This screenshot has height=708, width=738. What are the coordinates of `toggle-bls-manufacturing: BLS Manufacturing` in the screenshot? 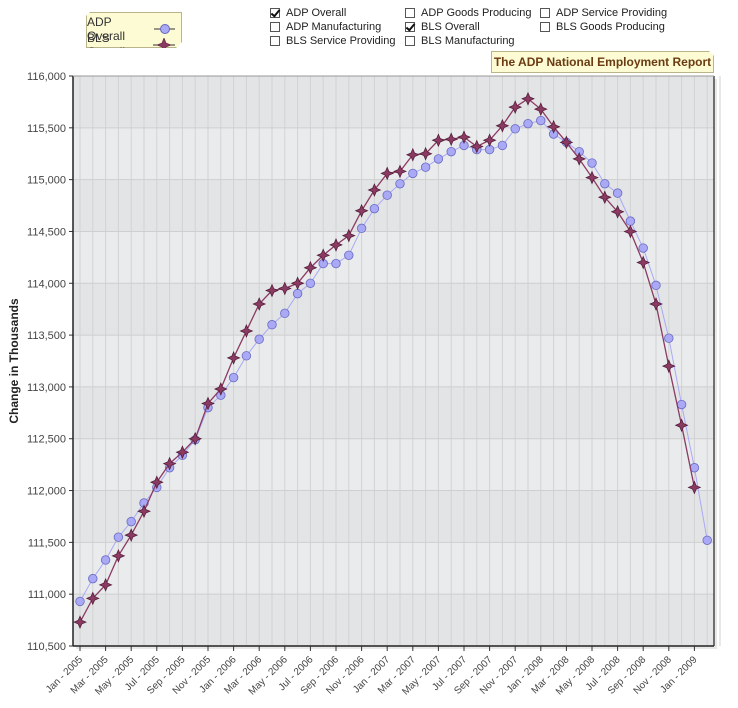 It's located at (460, 41).